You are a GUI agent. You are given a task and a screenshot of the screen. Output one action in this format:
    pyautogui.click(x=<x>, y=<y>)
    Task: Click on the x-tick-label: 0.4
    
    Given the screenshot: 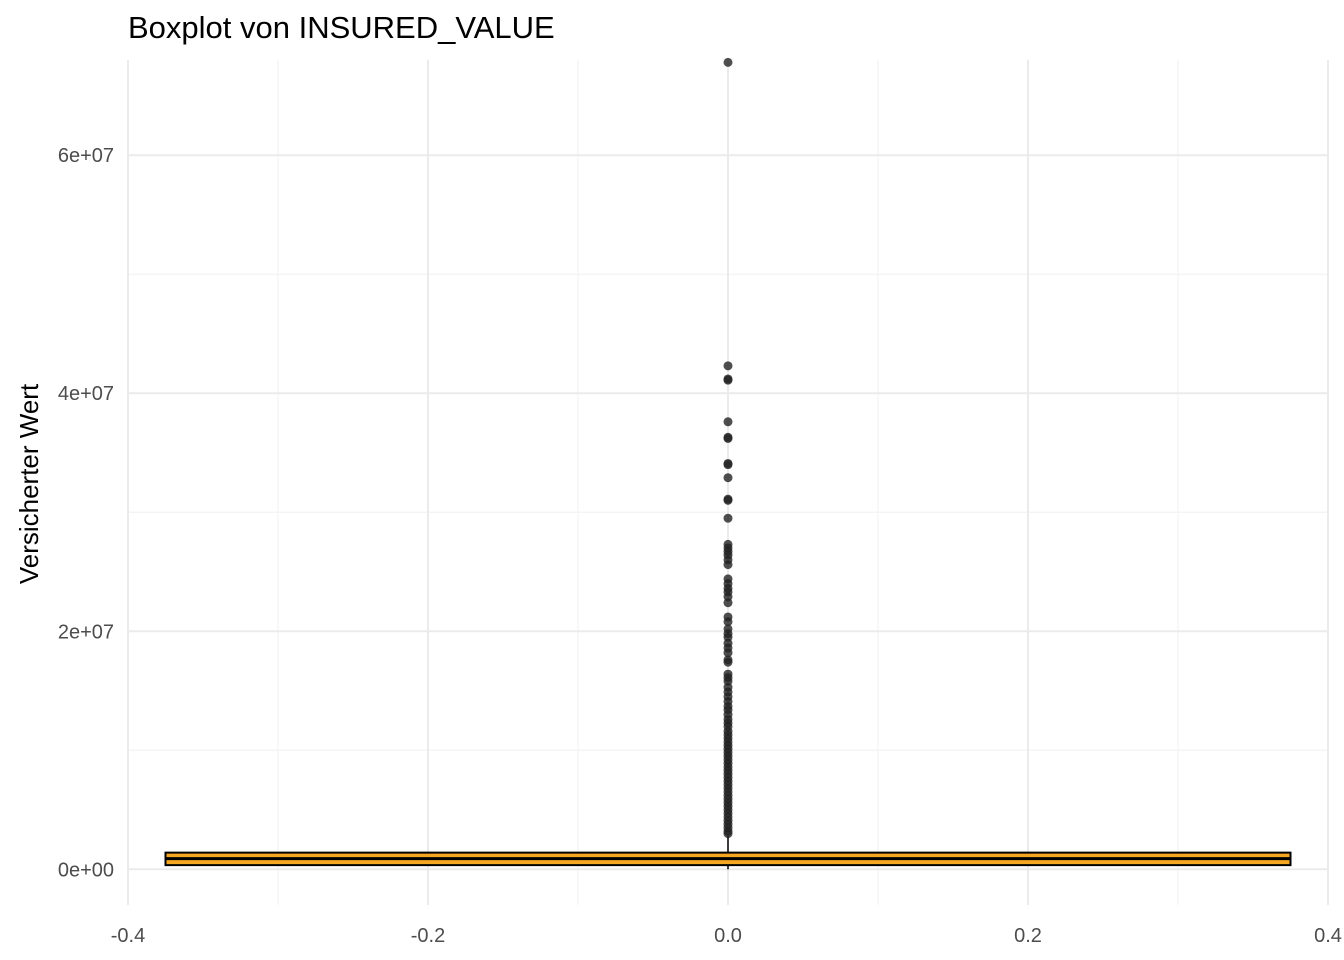 What is the action you would take?
    pyautogui.click(x=1328, y=936)
    